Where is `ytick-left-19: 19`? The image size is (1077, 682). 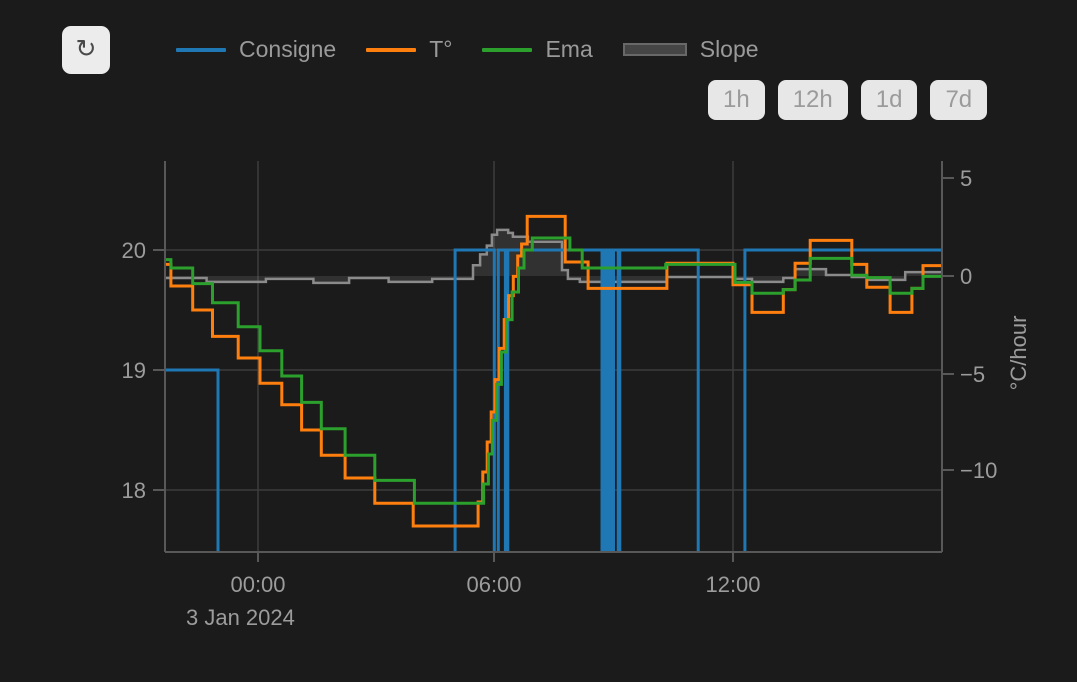 ytick-left-19: 19 is located at coordinates (134, 370).